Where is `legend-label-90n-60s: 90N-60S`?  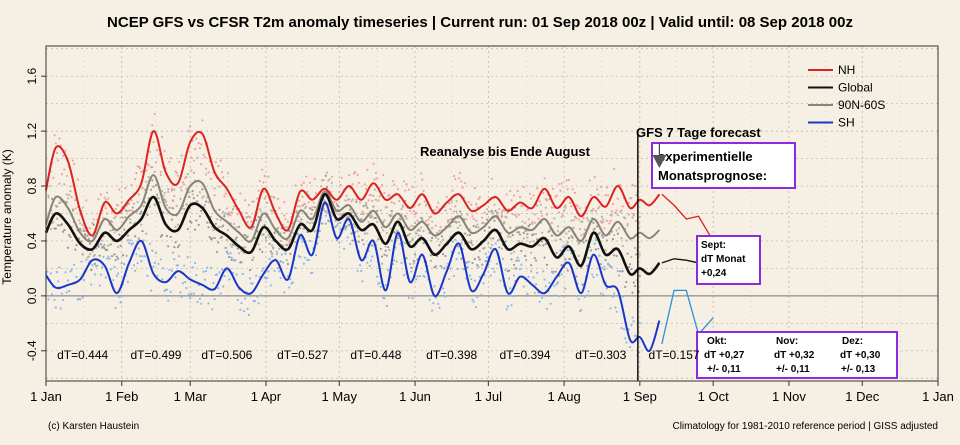
legend-label-90n-60s: 90N-60S is located at coordinates (861, 105).